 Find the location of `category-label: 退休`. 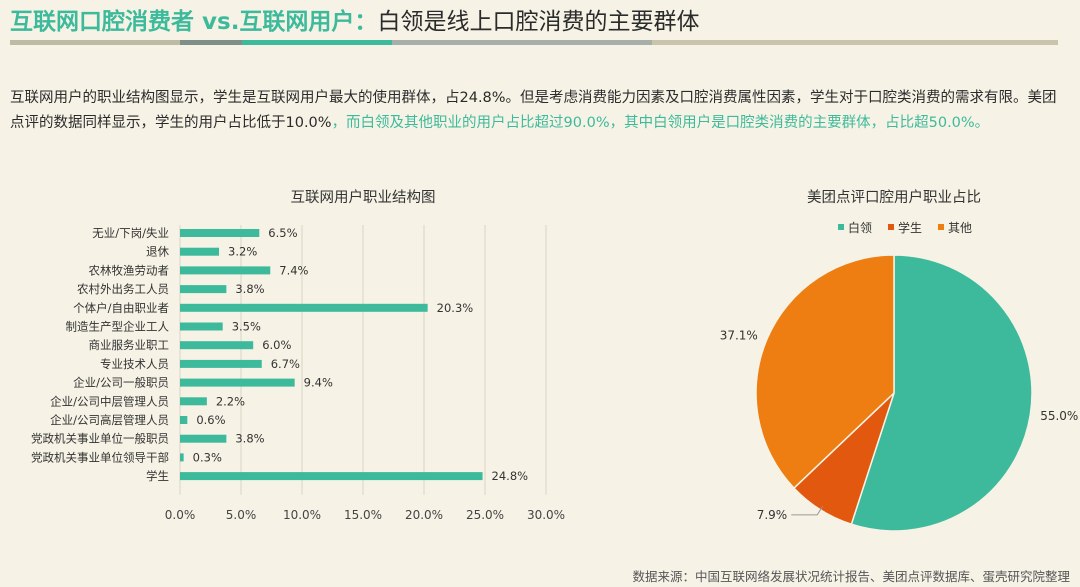

category-label: 退休 is located at coordinates (157, 252).